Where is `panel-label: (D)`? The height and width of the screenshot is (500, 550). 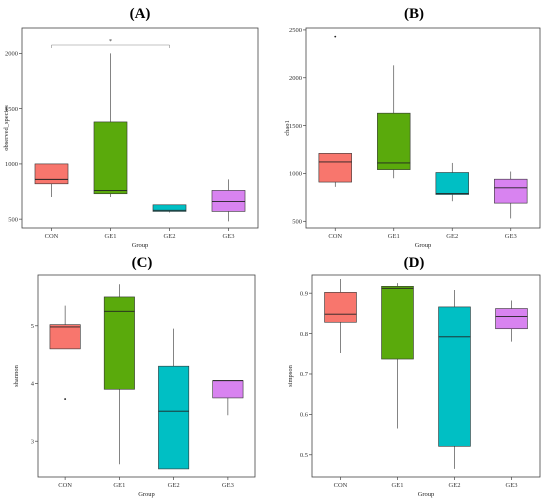 panel-label: (D) is located at coordinates (414, 263).